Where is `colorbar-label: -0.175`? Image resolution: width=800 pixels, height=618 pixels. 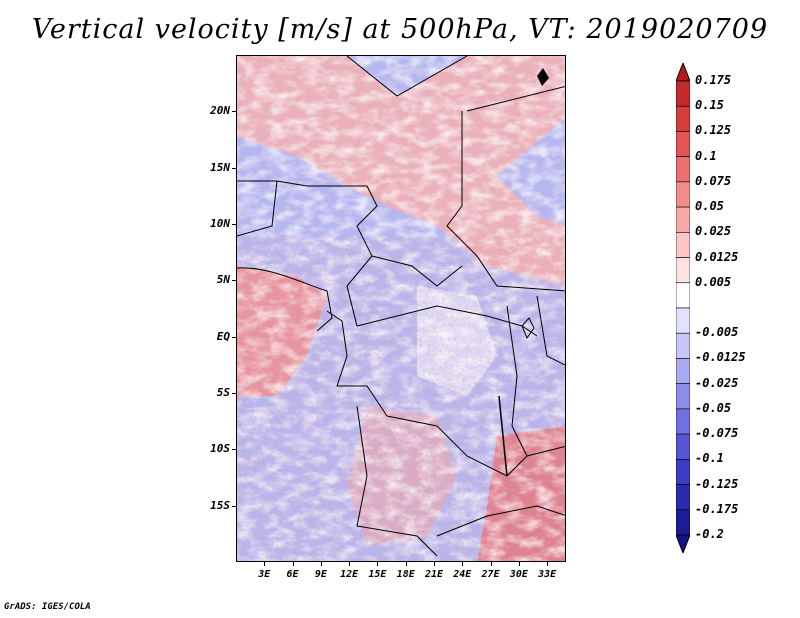
colorbar-label: -0.175 is located at coordinates (717, 508).